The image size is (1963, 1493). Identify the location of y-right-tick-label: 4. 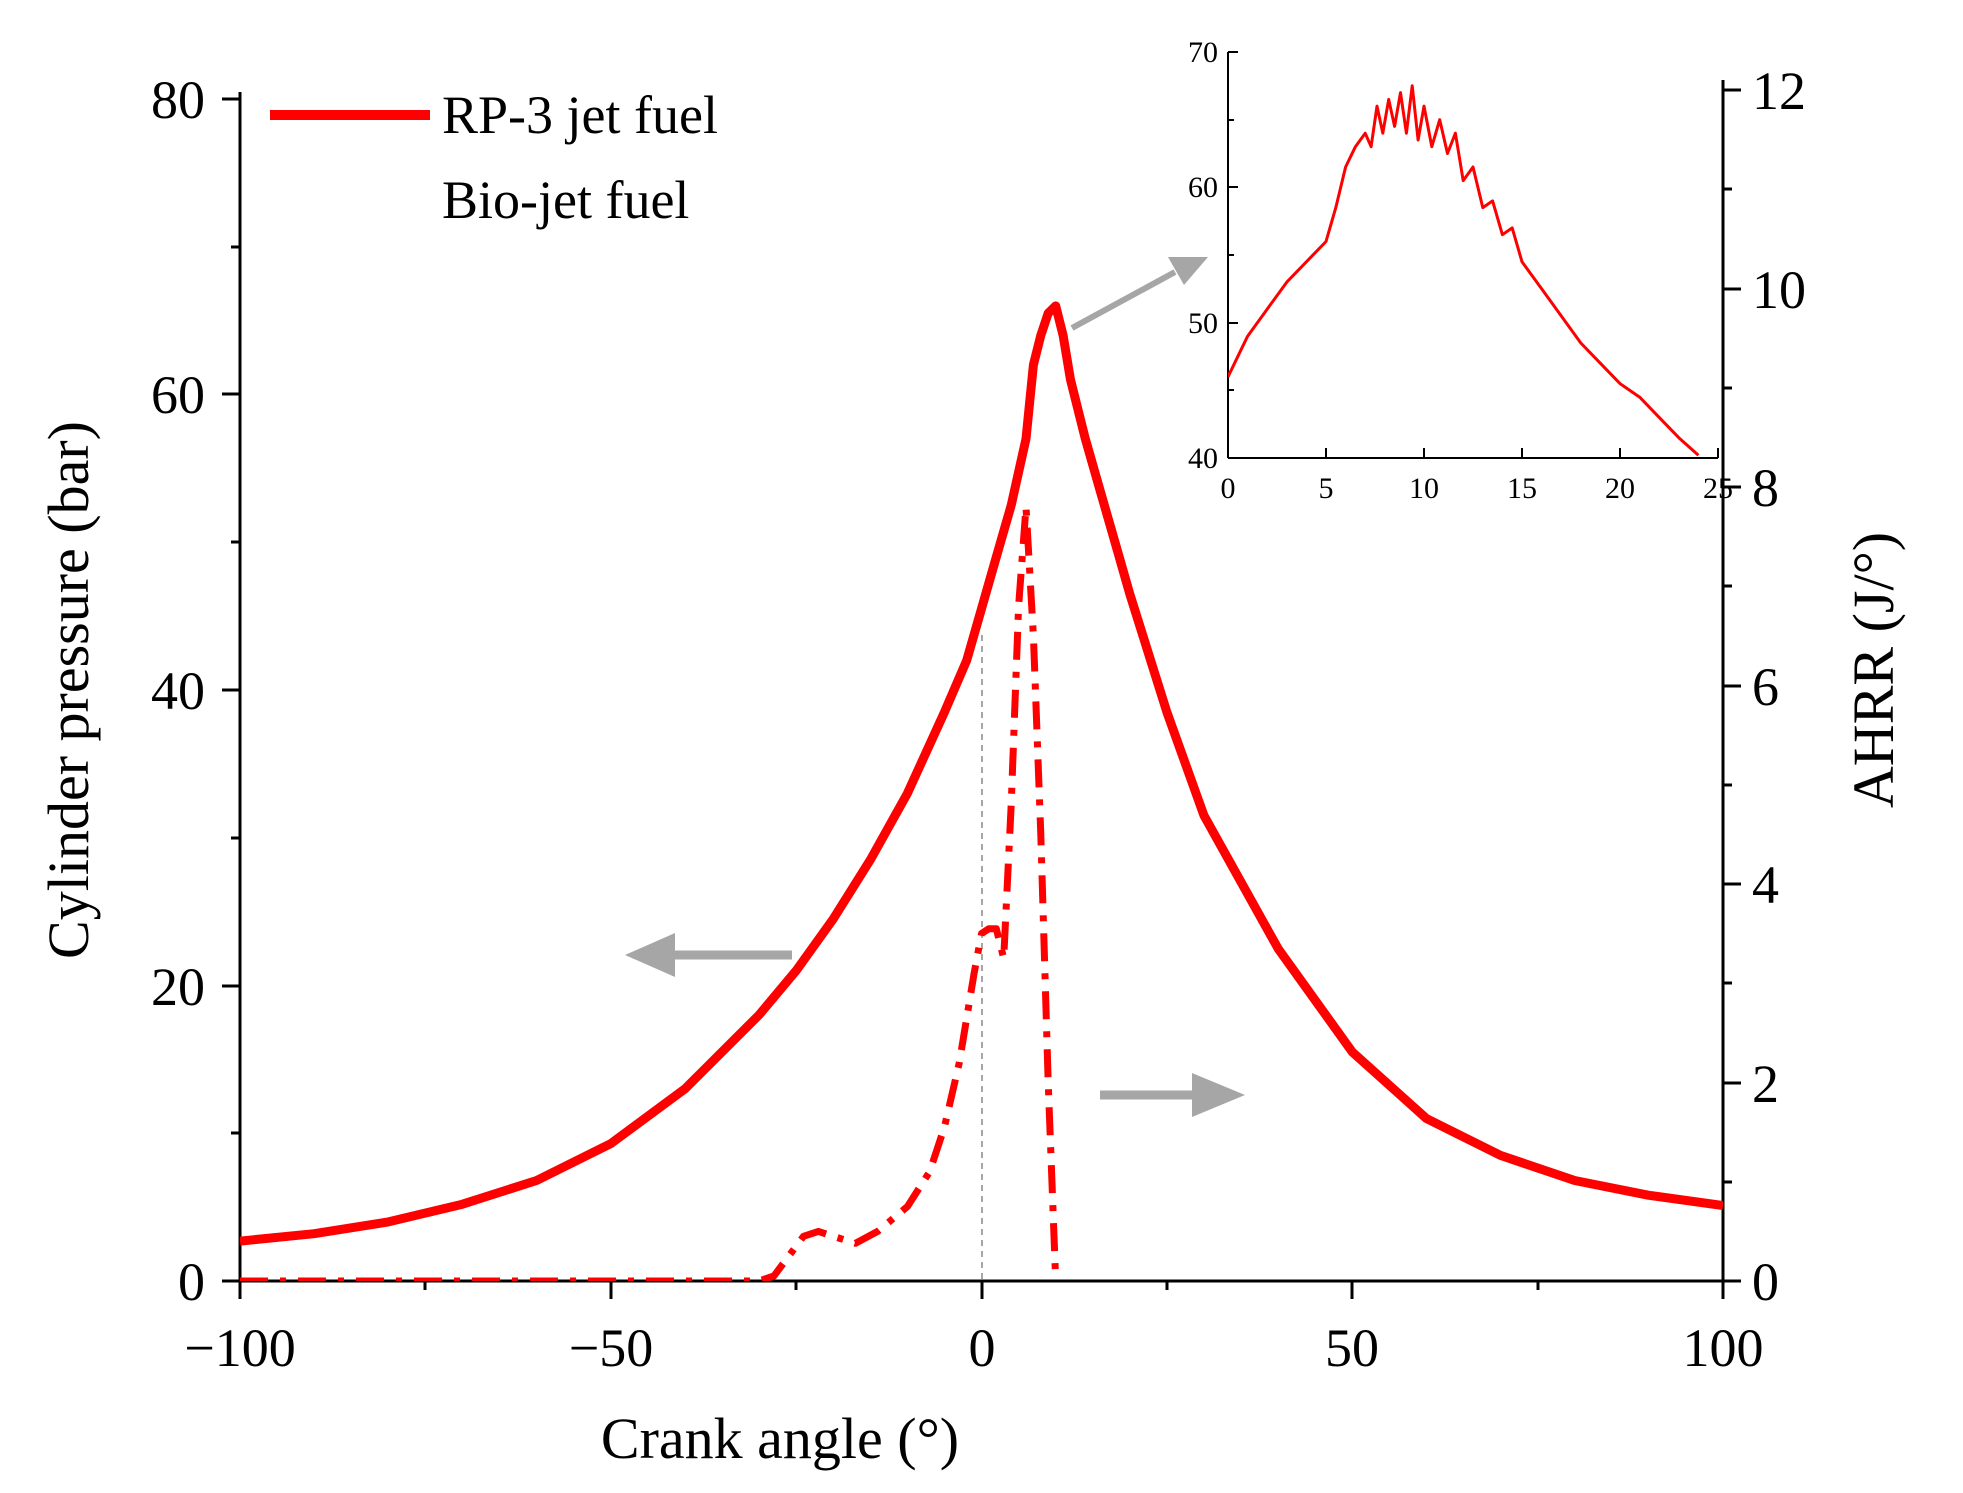
(1765, 885).